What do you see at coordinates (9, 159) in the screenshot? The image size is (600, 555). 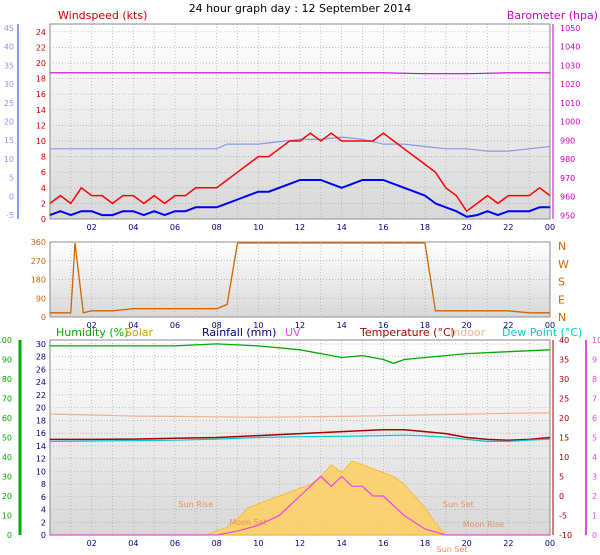 I see `alt-tick-label: 10` at bounding box center [9, 159].